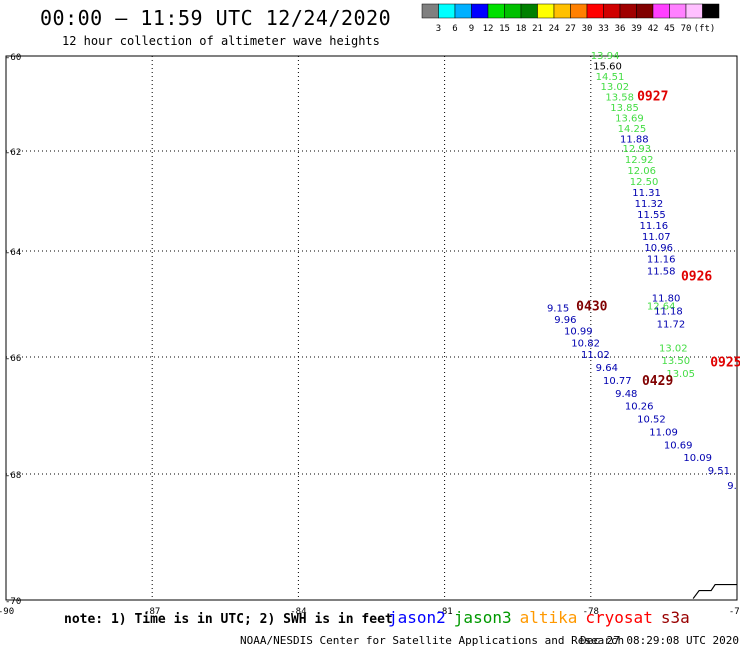 The image size is (740, 650). I want to click on legend-label: 39, so click(636, 29).